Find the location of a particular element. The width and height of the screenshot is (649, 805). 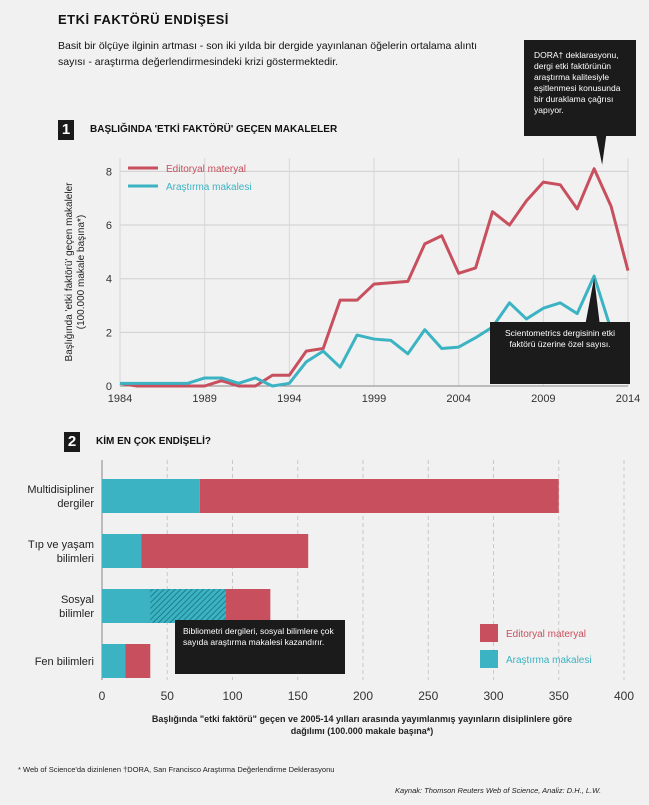

category-label: Multidisipliner is located at coordinates (60, 490).